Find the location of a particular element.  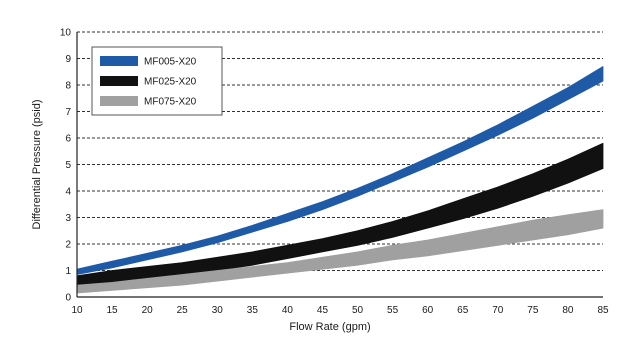

x-tick-label-60: 60 is located at coordinates (428, 310).